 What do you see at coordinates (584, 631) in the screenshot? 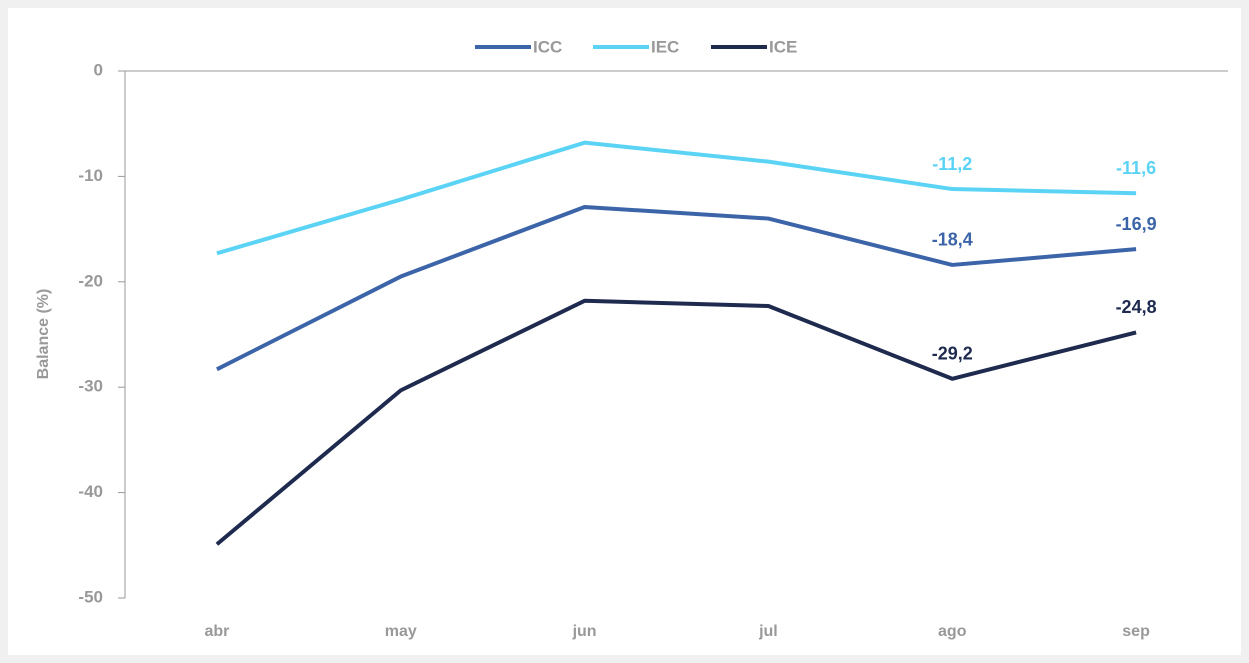
I see `x-tick-label: jun` at bounding box center [584, 631].